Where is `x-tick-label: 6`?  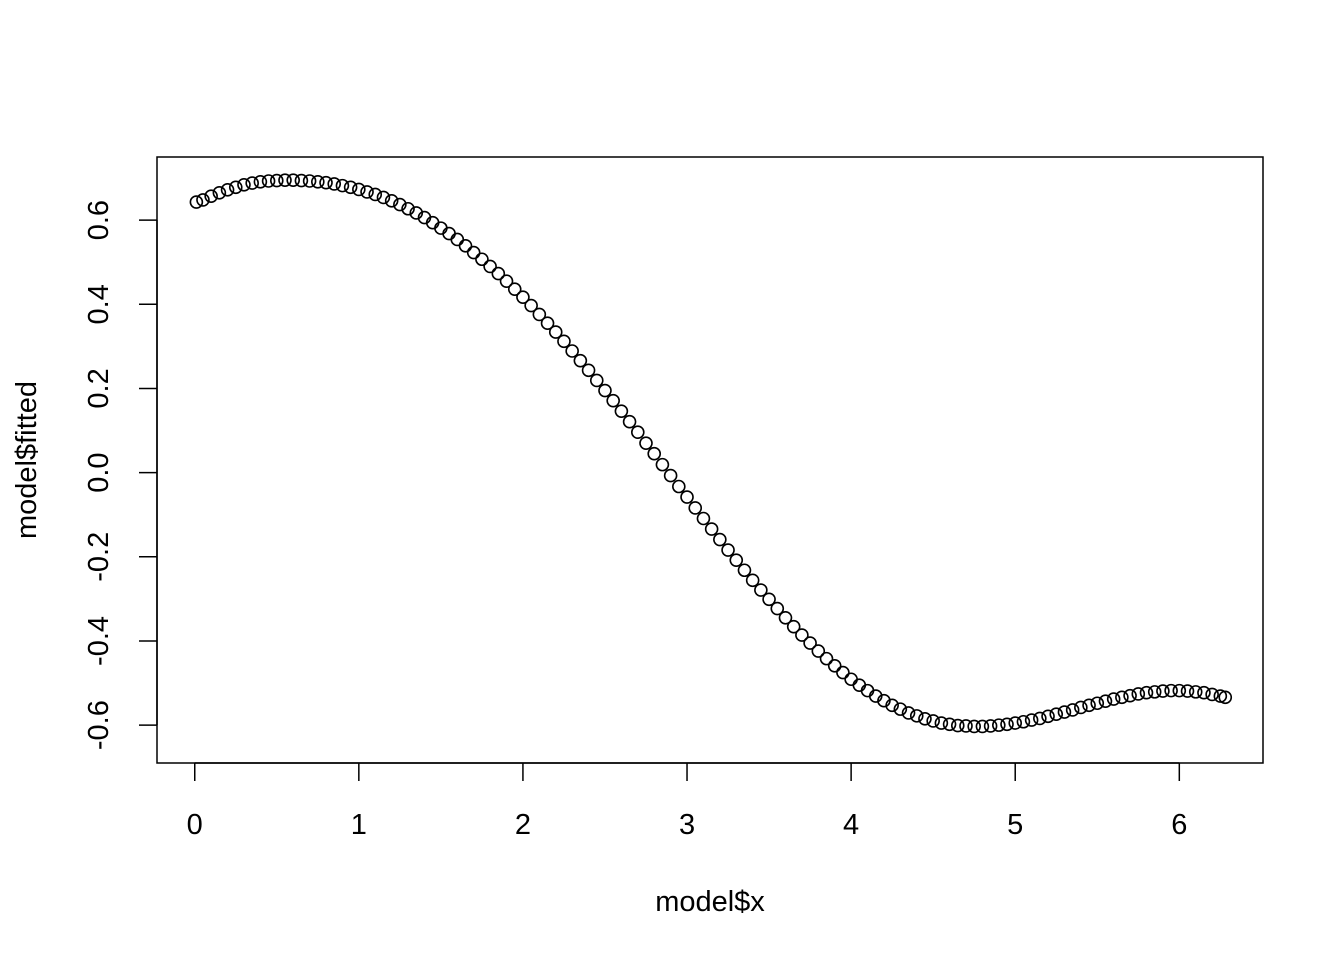
x-tick-label: 6 is located at coordinates (1179, 825).